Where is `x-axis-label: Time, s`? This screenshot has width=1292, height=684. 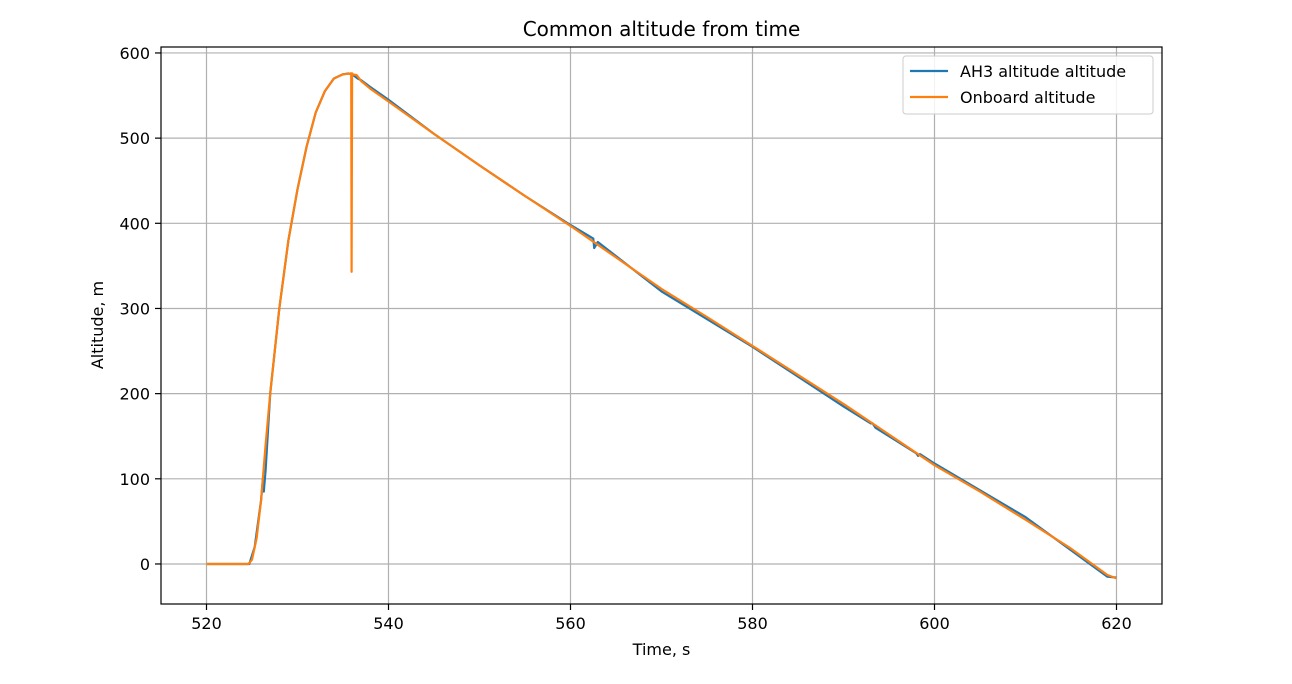
x-axis-label: Time, s is located at coordinates (661, 649).